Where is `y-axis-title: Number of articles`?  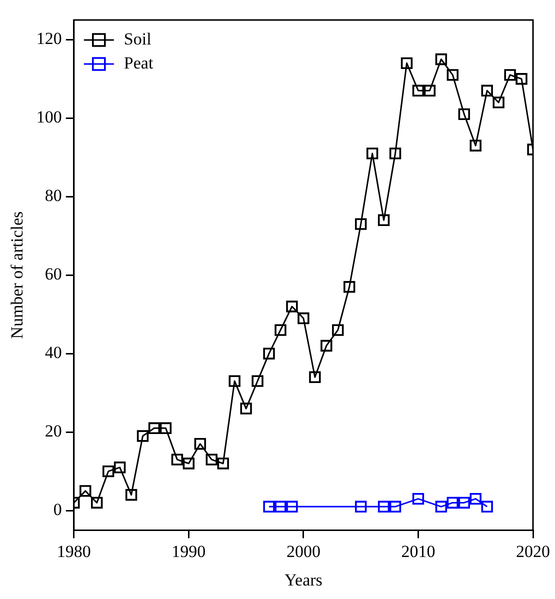
y-axis-title: Number of articles is located at coordinates (17, 275).